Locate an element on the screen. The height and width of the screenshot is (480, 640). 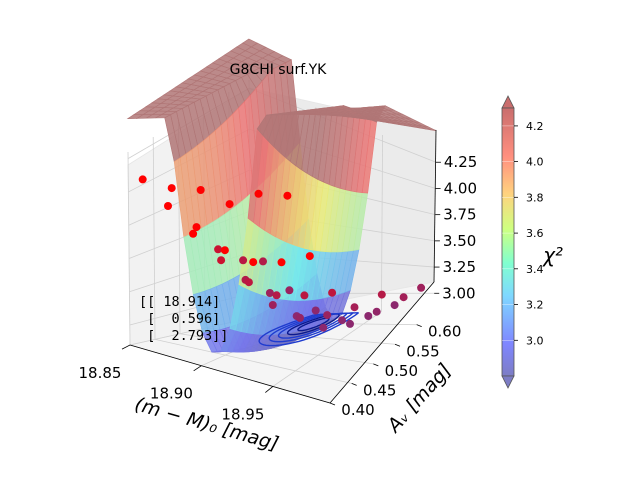
colorbar-ticks: 3.0 3.2 3.4 3.6 3.8 4.0 4.2 is located at coordinates (523, 233).